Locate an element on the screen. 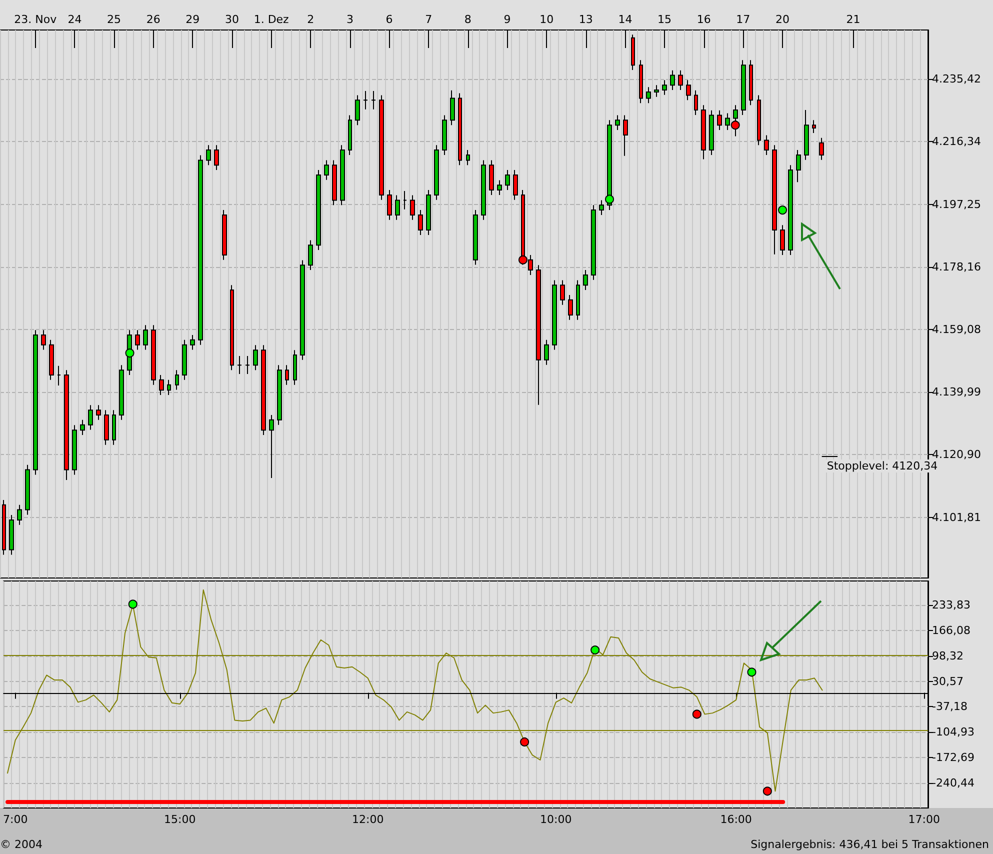 The image size is (993, 854). text: © 2004 is located at coordinates (21, 844).